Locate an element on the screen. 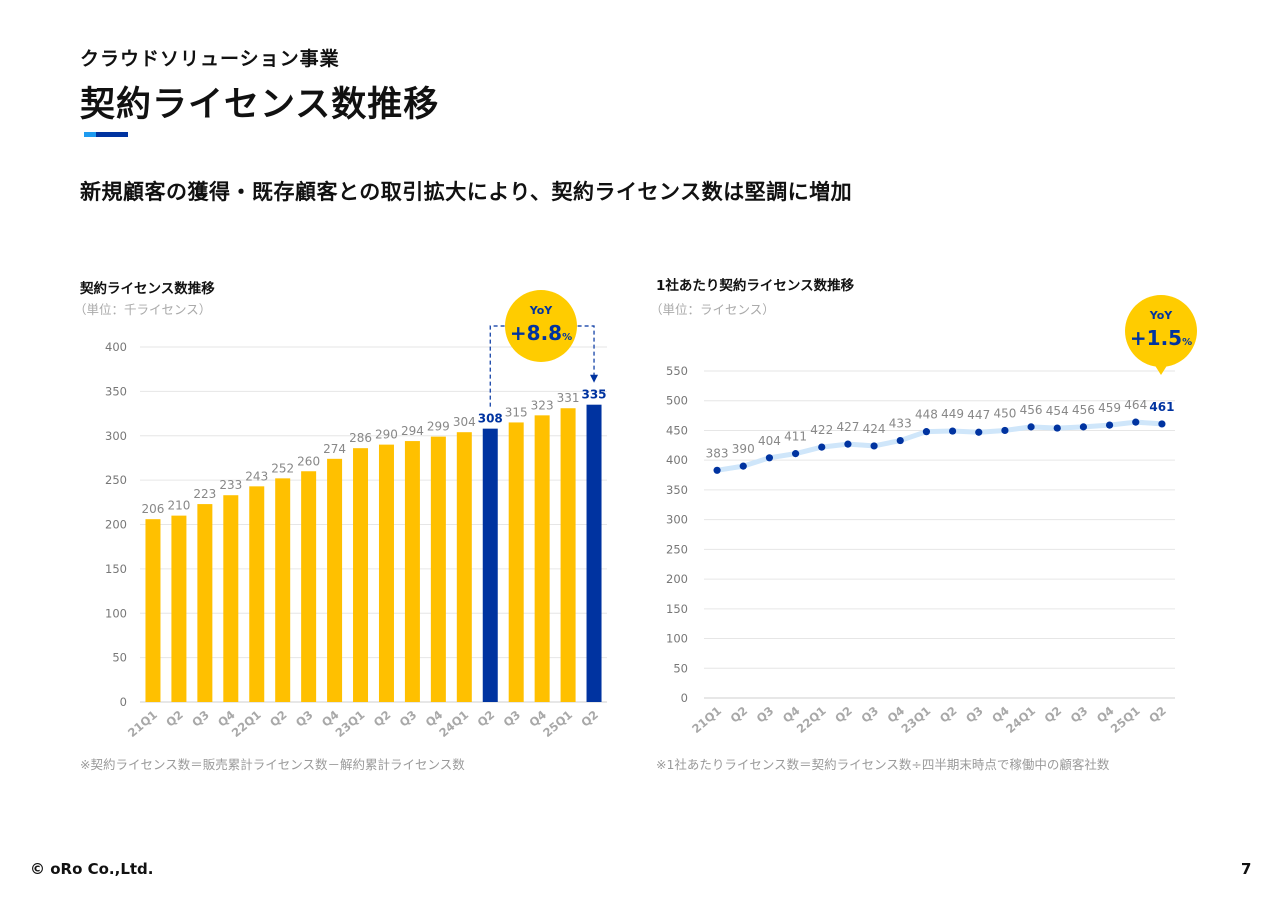 Image resolution: width=1280 pixels, height=905 pixels. right-ytick-label: 300 is located at coordinates (677, 520).